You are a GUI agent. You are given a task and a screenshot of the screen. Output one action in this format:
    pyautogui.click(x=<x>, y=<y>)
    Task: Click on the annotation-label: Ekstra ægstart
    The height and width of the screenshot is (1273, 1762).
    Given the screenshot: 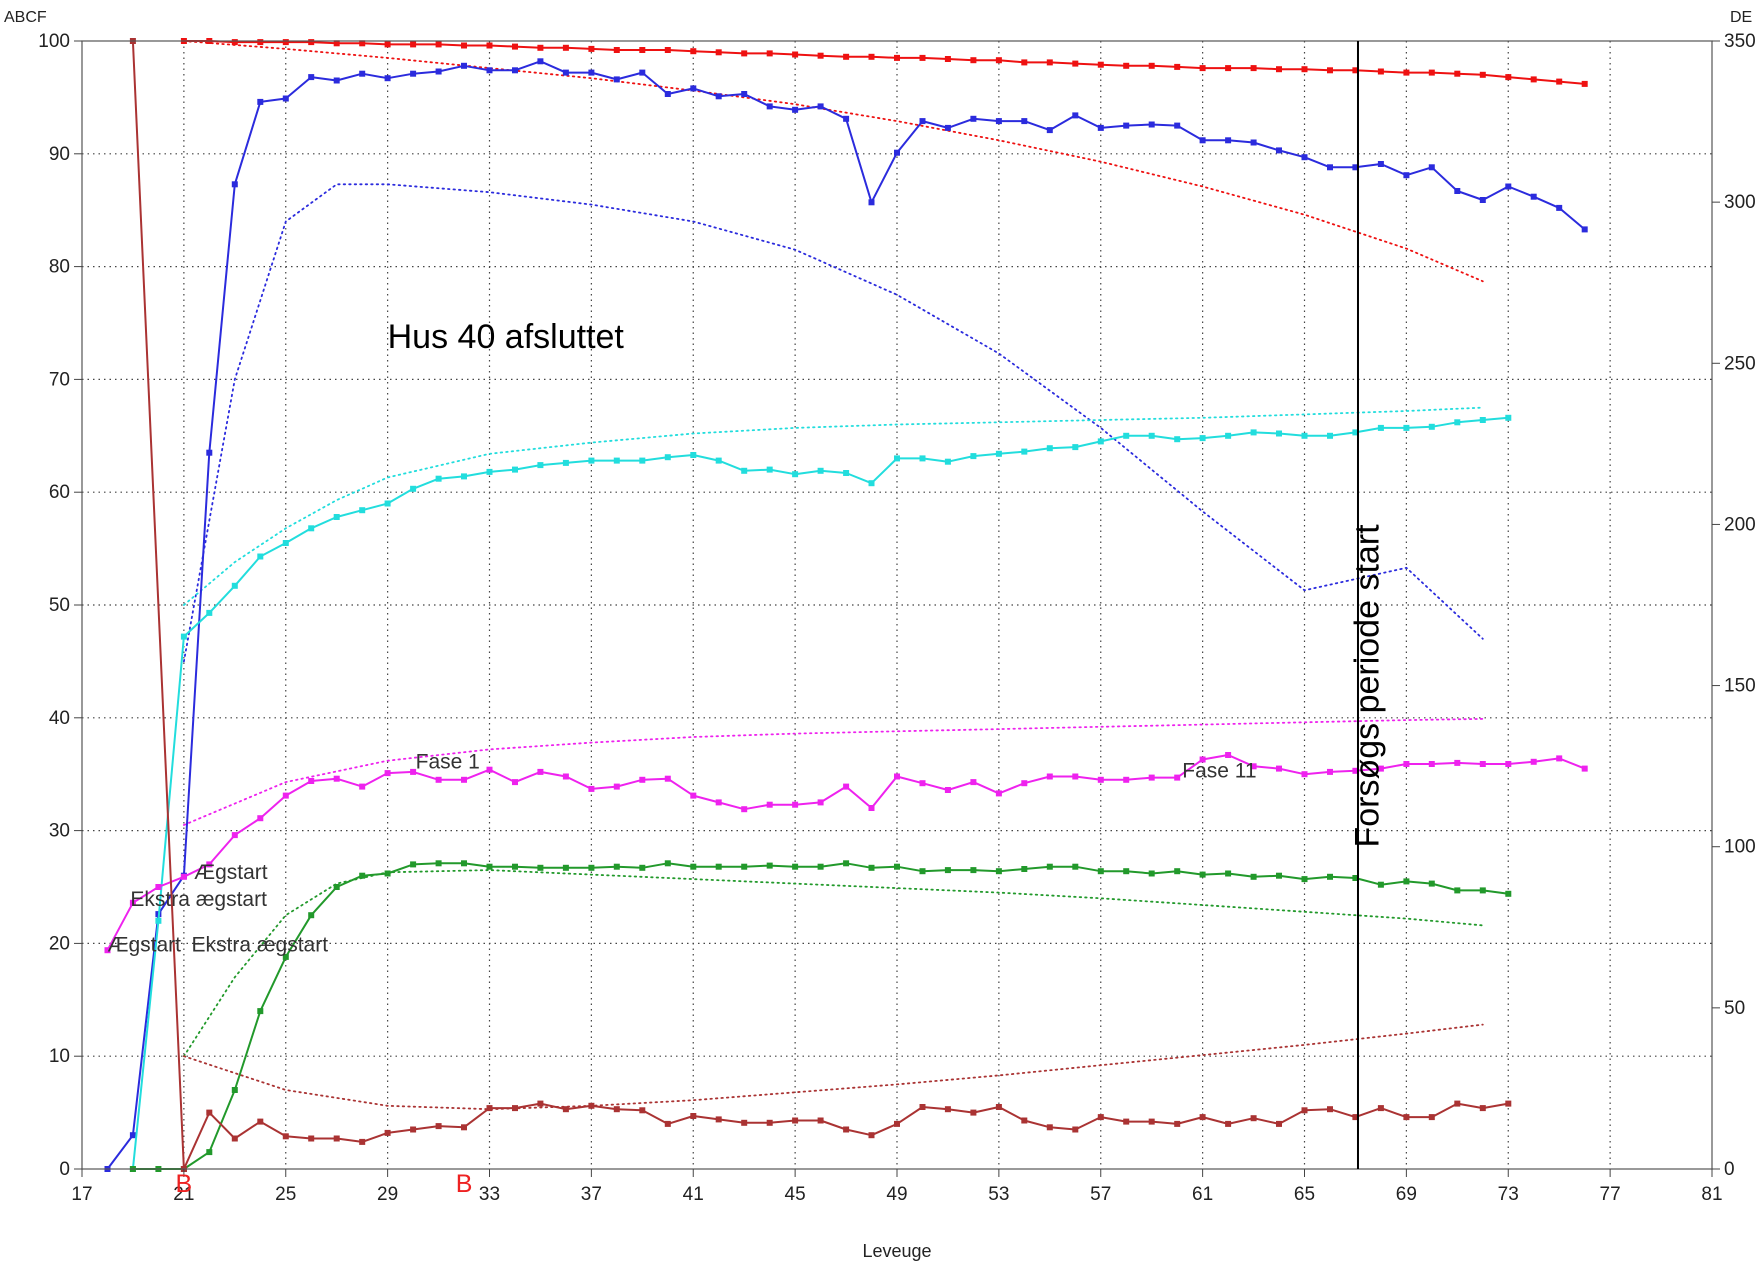 What is the action you would take?
    pyautogui.click(x=198, y=899)
    